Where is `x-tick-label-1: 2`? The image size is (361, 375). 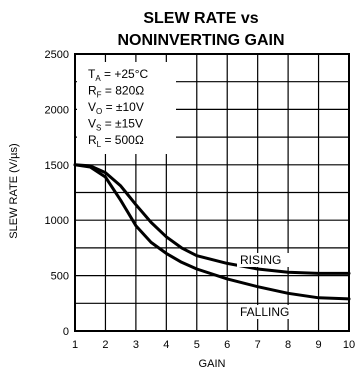 x-tick-label-1: 2 is located at coordinates (105, 345).